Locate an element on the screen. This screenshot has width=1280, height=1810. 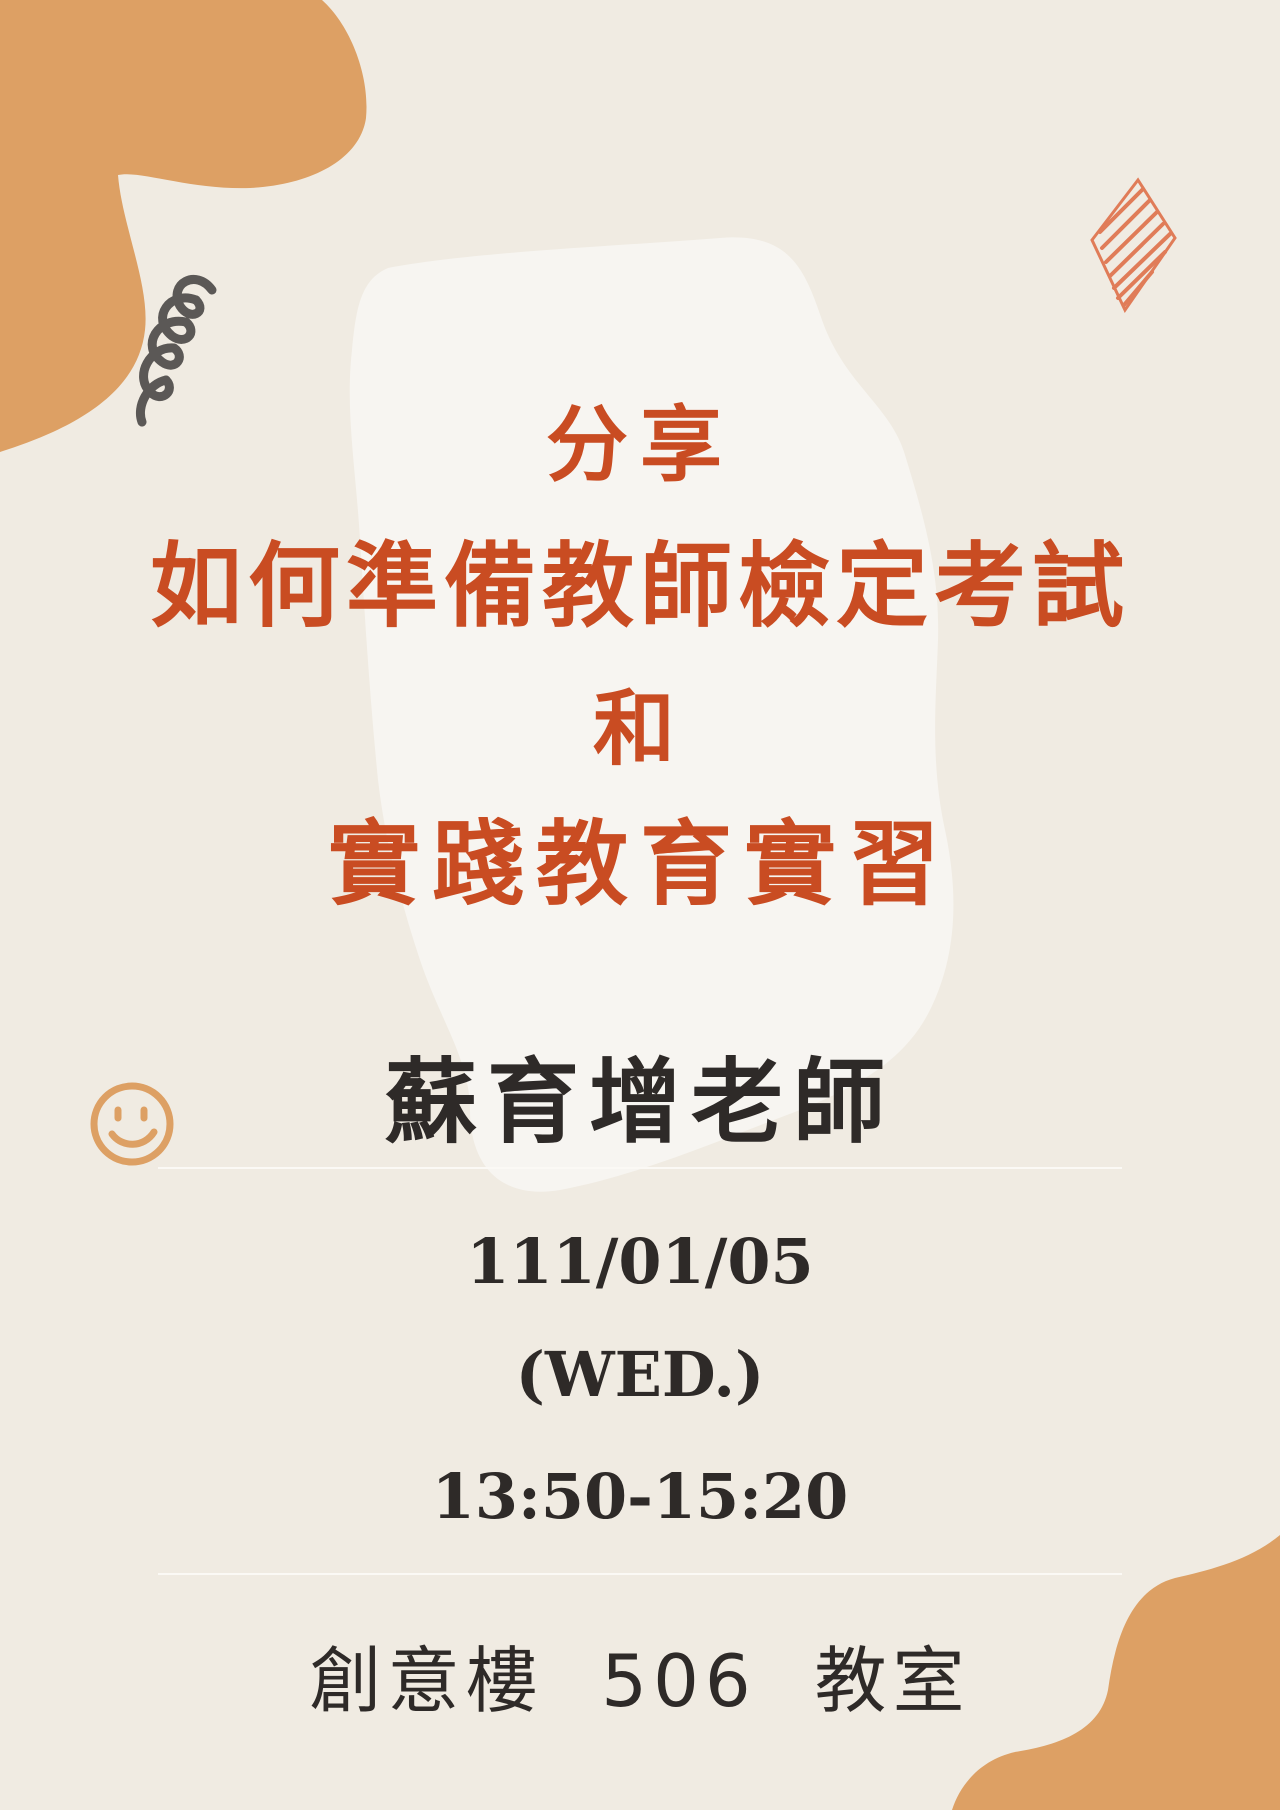
event-date: 111/01/05 is located at coordinates (640, 1261).